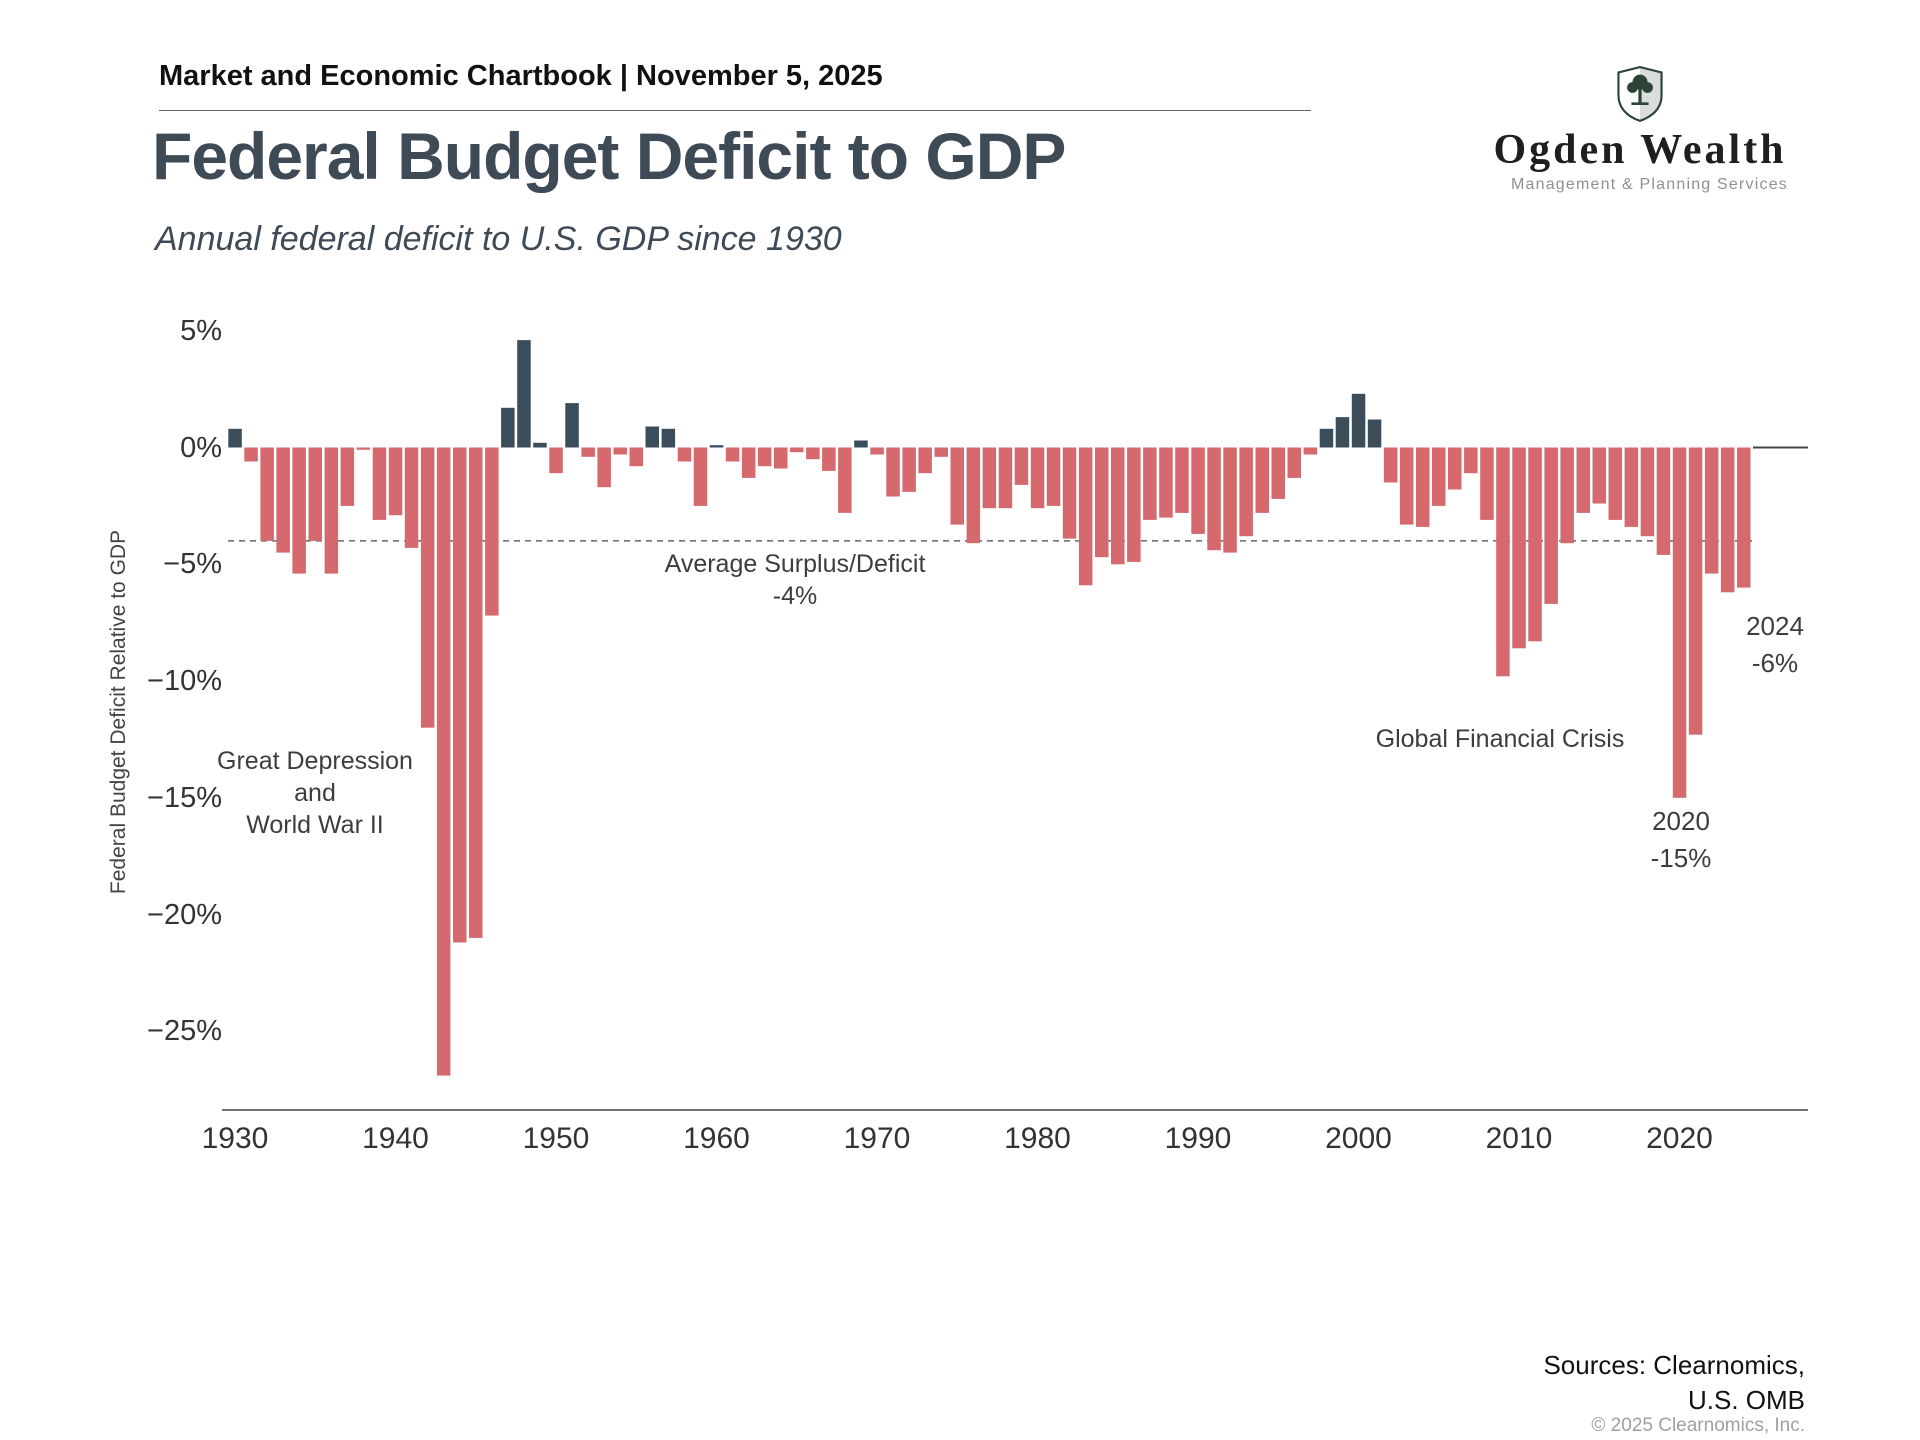 This screenshot has width=1920, height=1440. I want to click on x-tick-label: 1960, so click(716, 1138).